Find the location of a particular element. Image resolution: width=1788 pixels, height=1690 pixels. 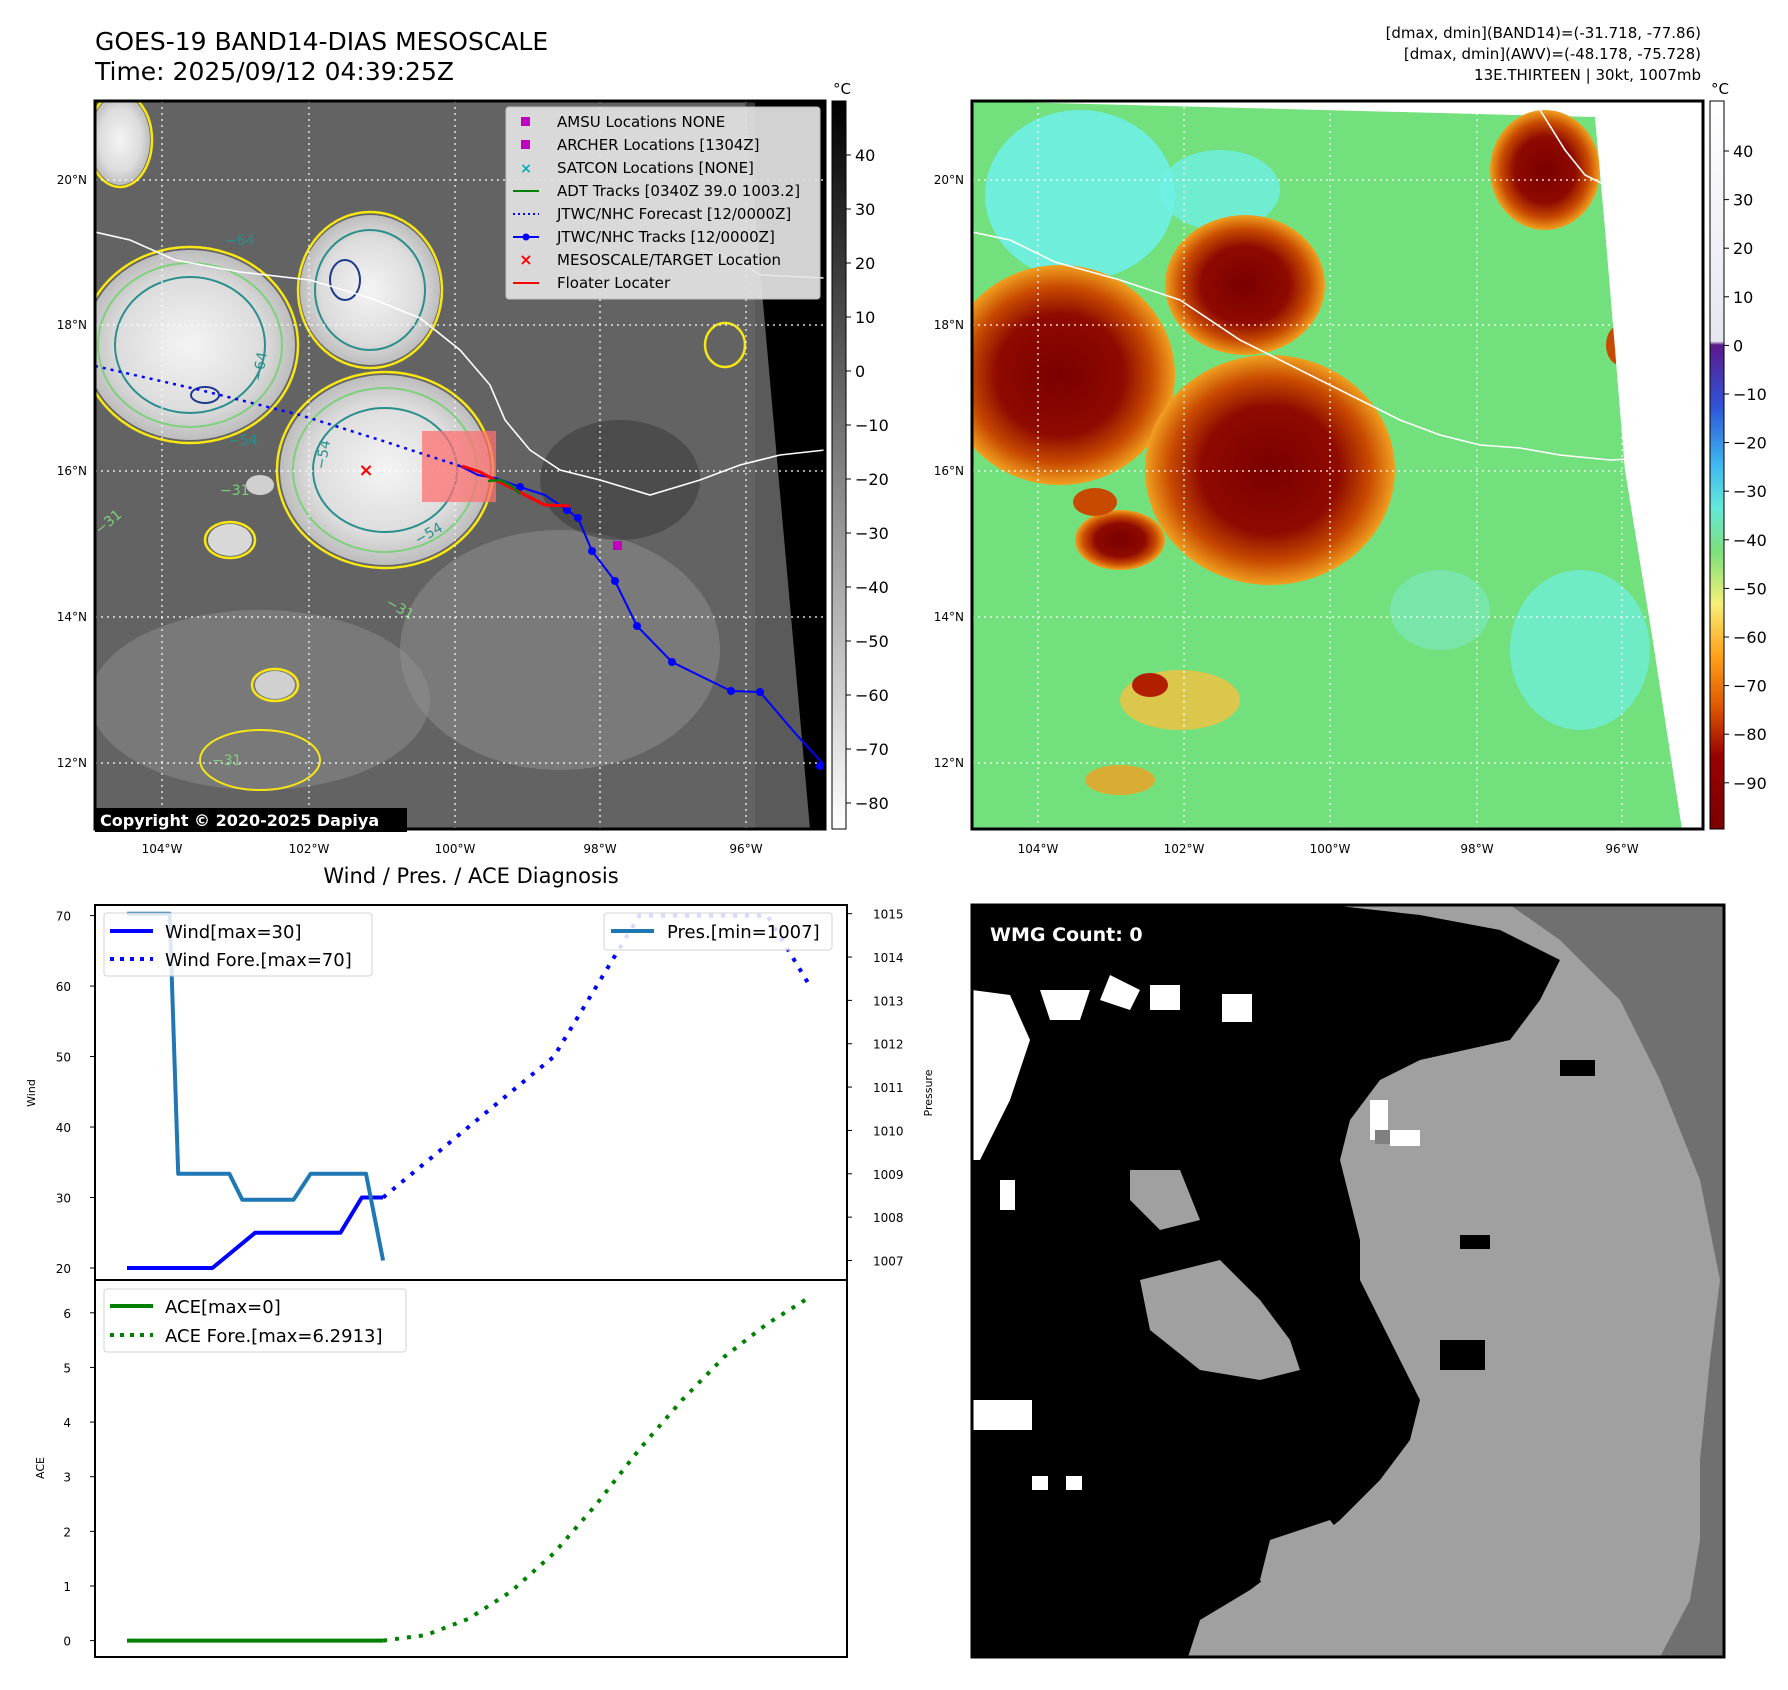

legend-label: Pres.[min=1007] is located at coordinates (743, 932).